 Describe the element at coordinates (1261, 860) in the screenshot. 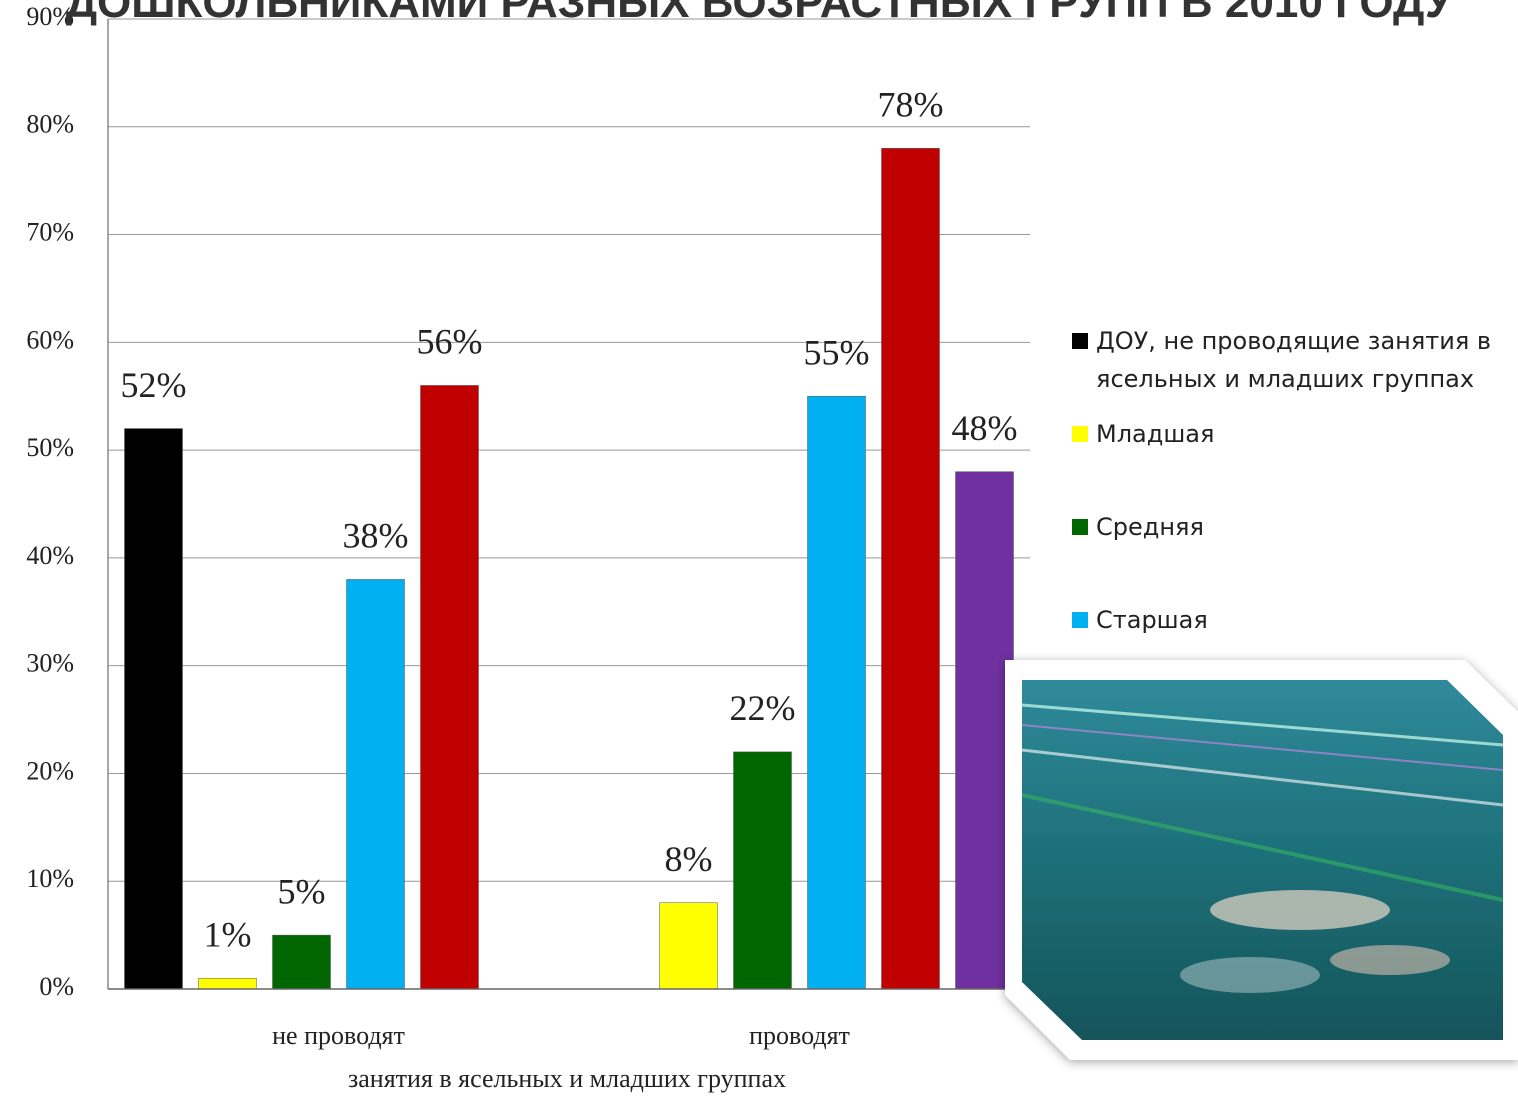

I see `photo` at that location.